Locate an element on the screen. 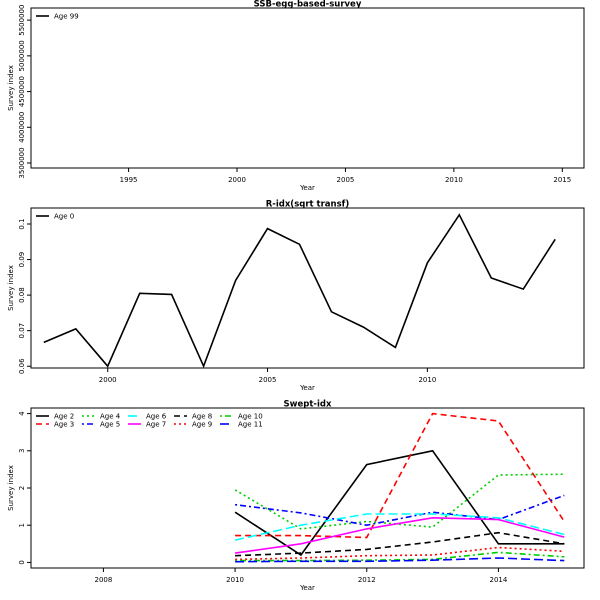  y-tick-label: 0.06 is located at coordinates (22, 366).